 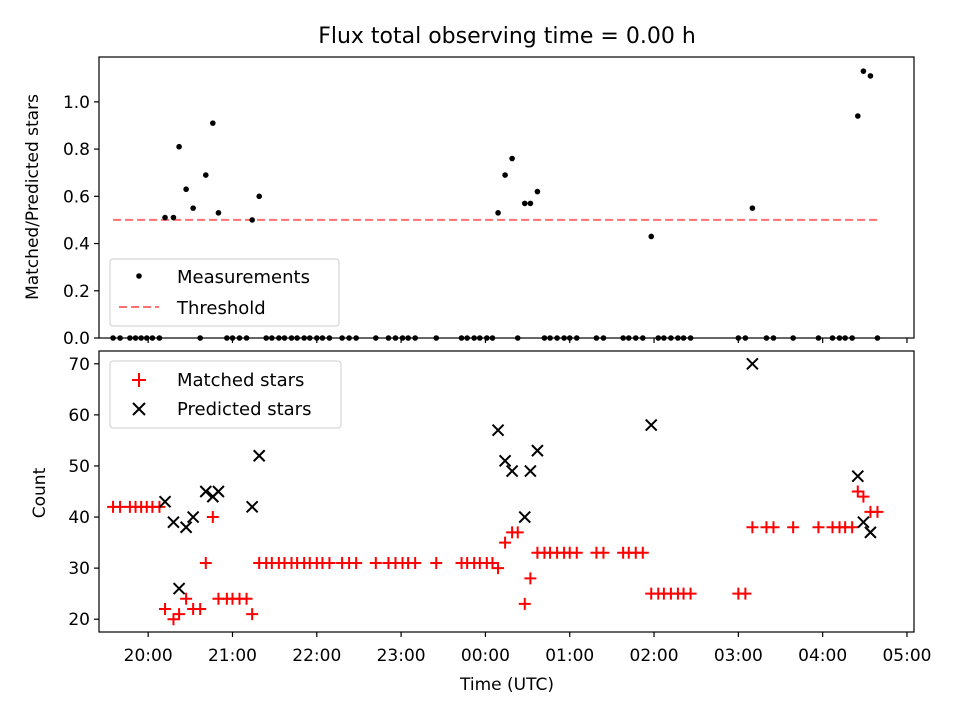 I want to click on top-legend: Measurements Threshold, so click(x=224, y=292).